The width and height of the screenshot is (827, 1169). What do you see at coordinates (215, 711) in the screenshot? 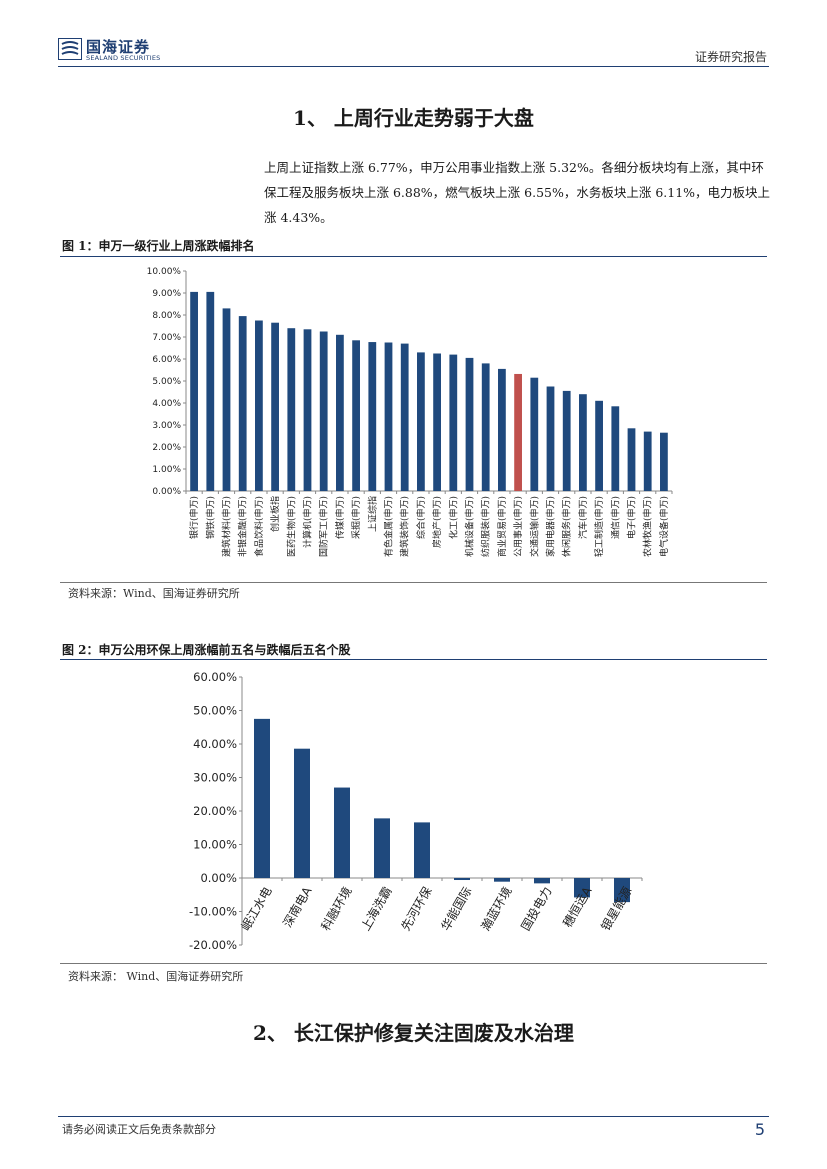
I see `y-tick-label: 50.00%` at bounding box center [215, 711].